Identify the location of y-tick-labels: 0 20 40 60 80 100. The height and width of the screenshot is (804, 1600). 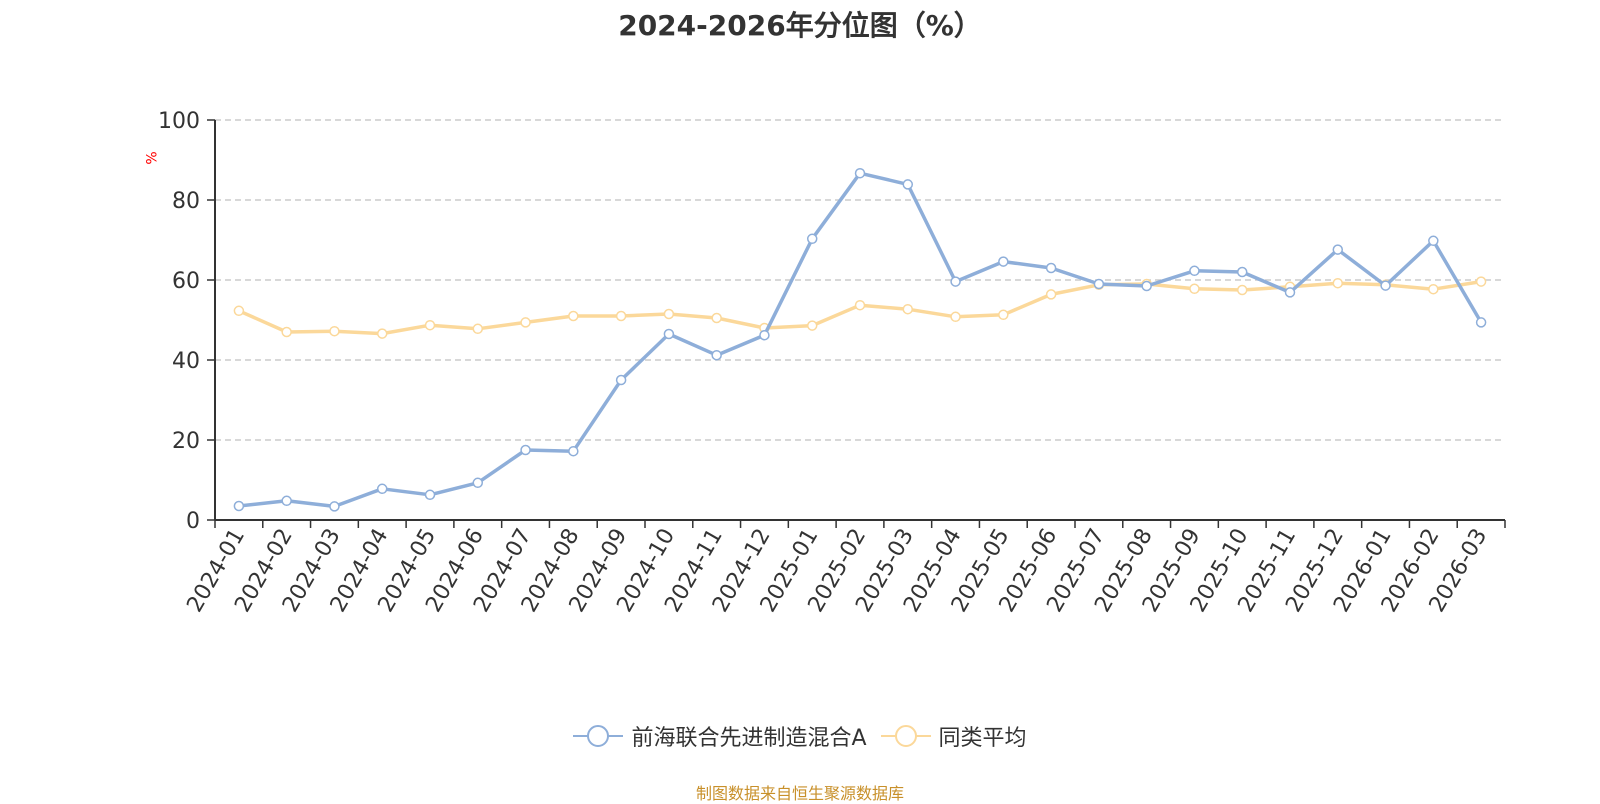
(179, 321).